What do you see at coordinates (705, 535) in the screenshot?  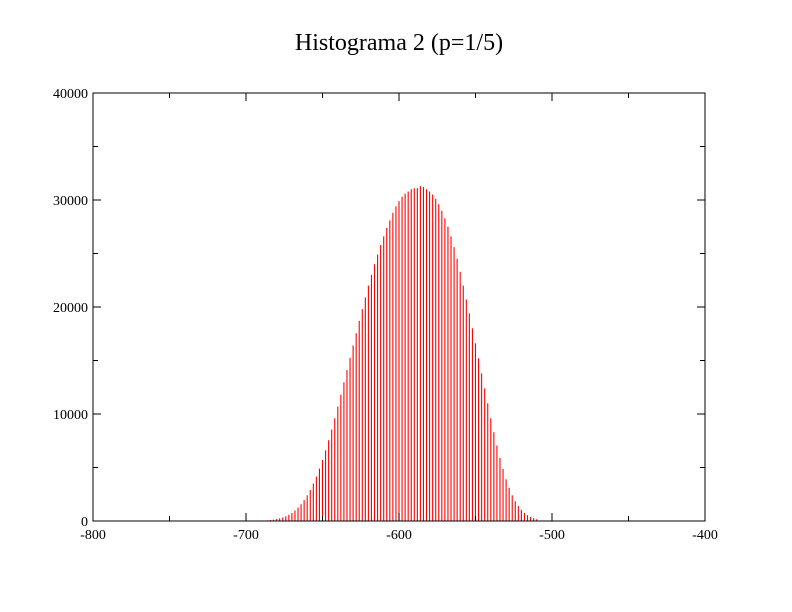 I see `x-tick-label: -400` at bounding box center [705, 535].